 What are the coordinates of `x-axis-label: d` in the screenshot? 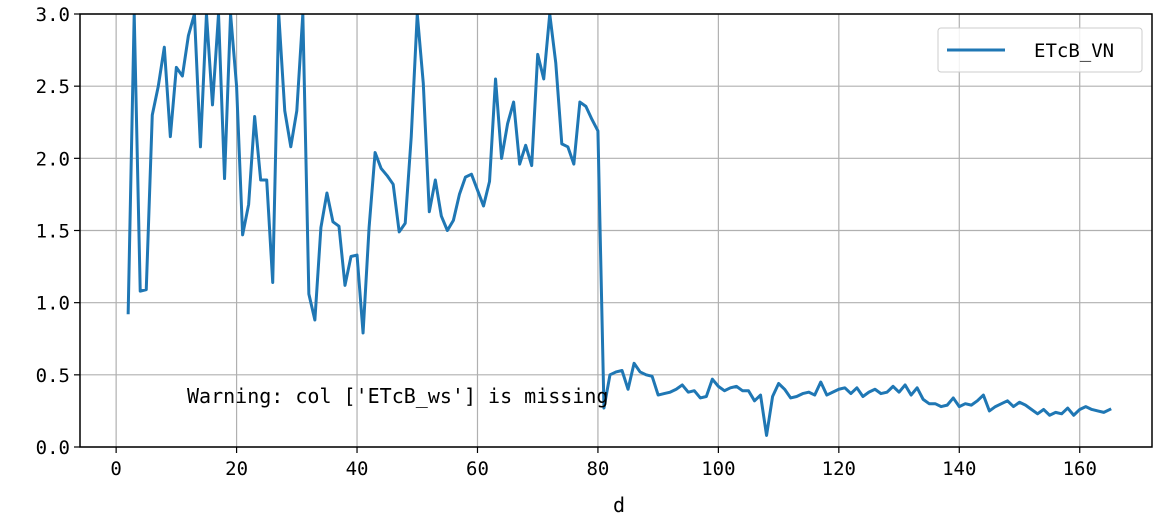 It's located at (619, 505).